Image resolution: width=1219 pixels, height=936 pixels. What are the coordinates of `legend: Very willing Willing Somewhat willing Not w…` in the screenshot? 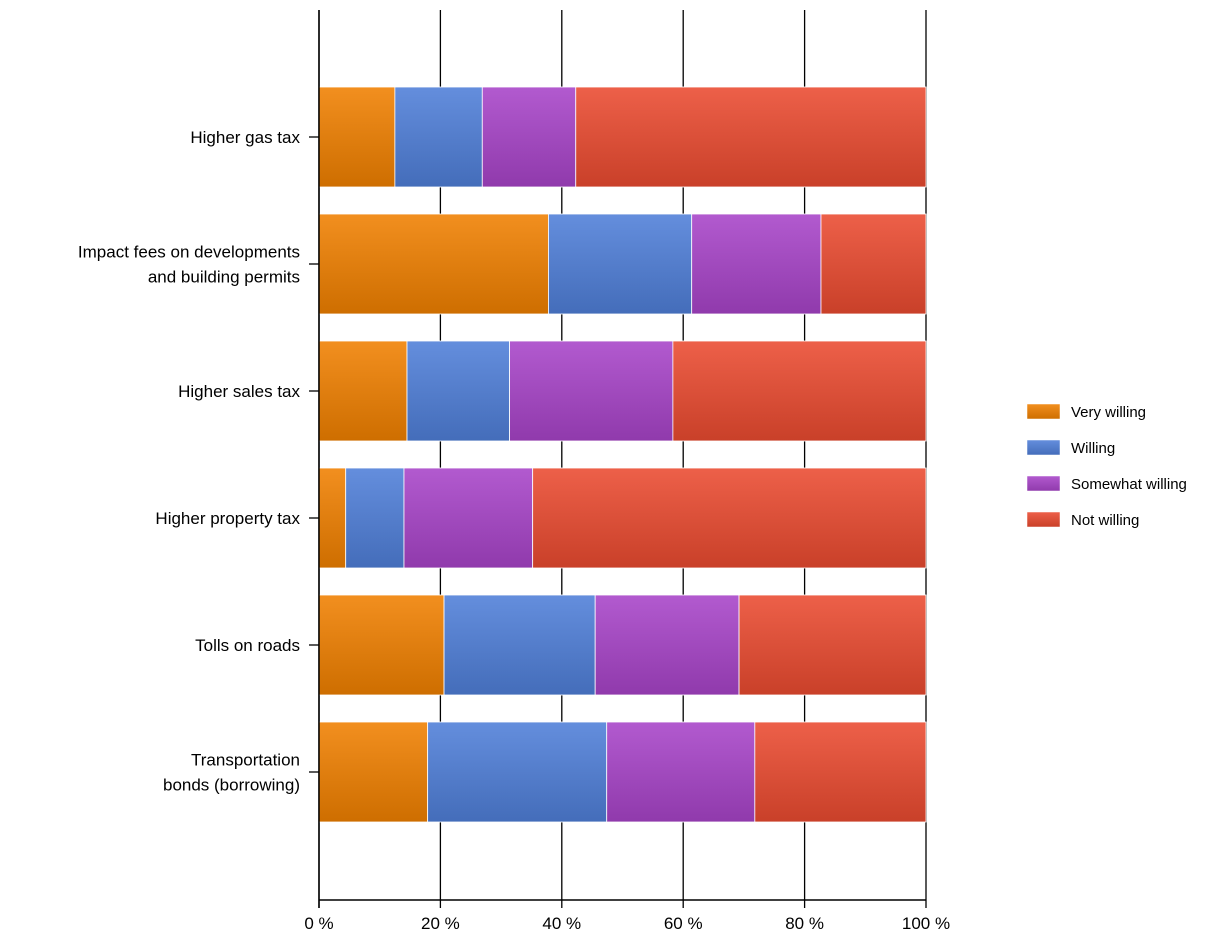 It's located at (1106, 466).